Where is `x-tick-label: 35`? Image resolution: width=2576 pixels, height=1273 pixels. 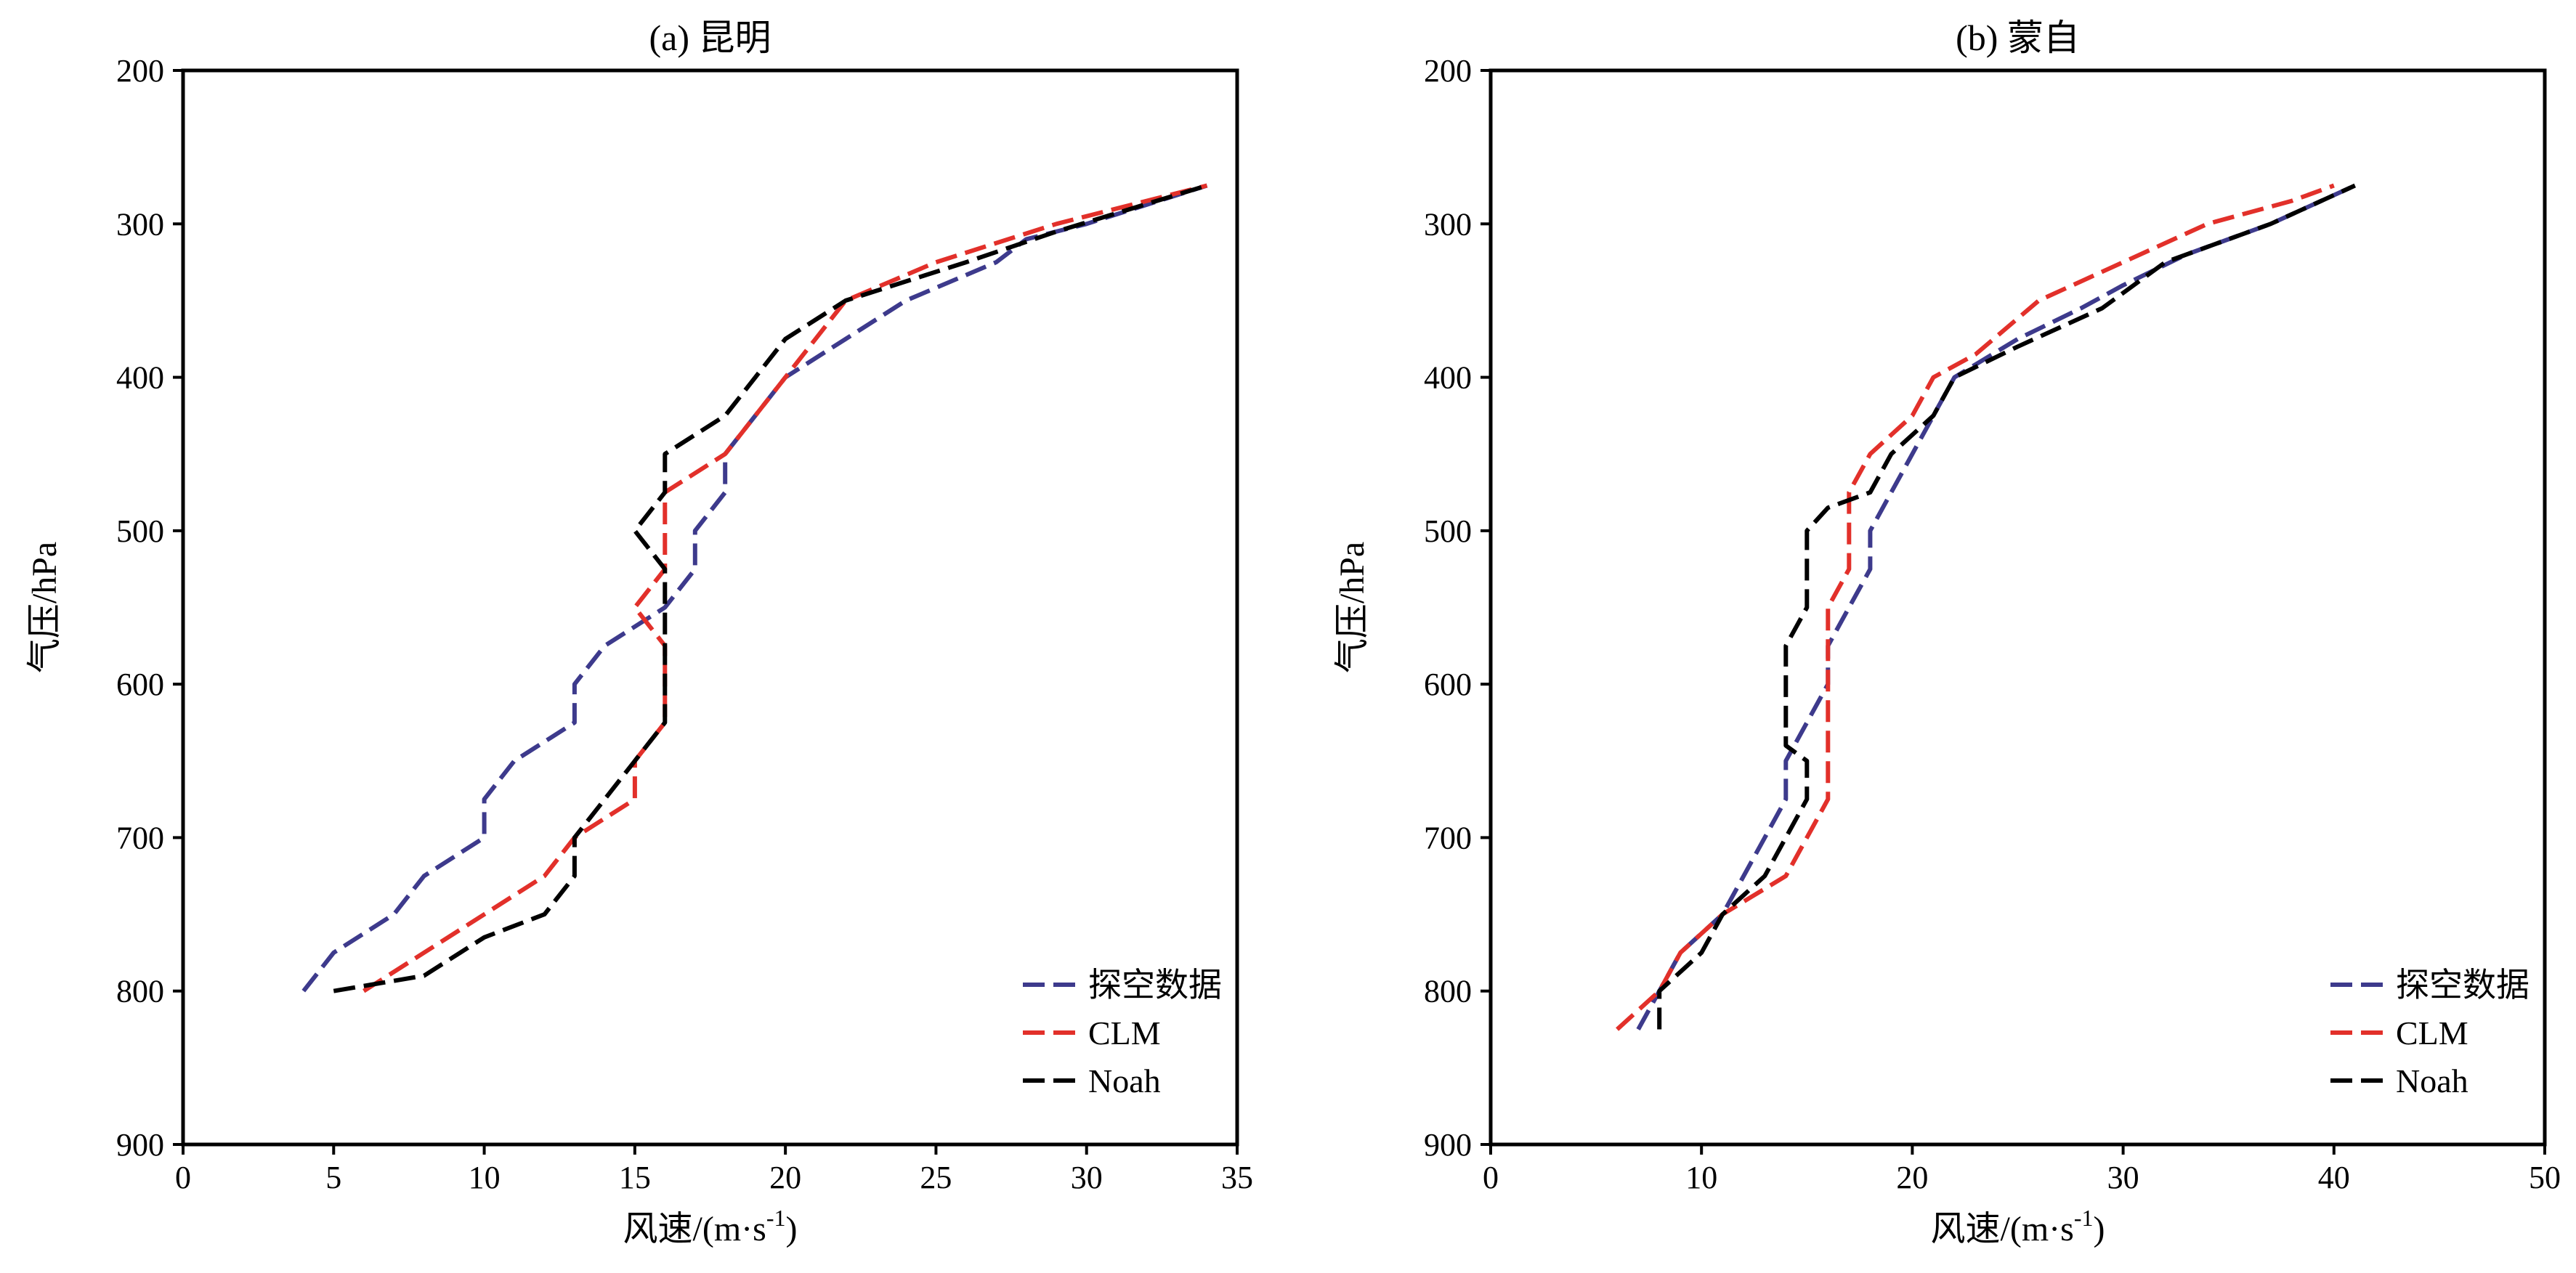
x-tick-label: 35 is located at coordinates (1237, 1178).